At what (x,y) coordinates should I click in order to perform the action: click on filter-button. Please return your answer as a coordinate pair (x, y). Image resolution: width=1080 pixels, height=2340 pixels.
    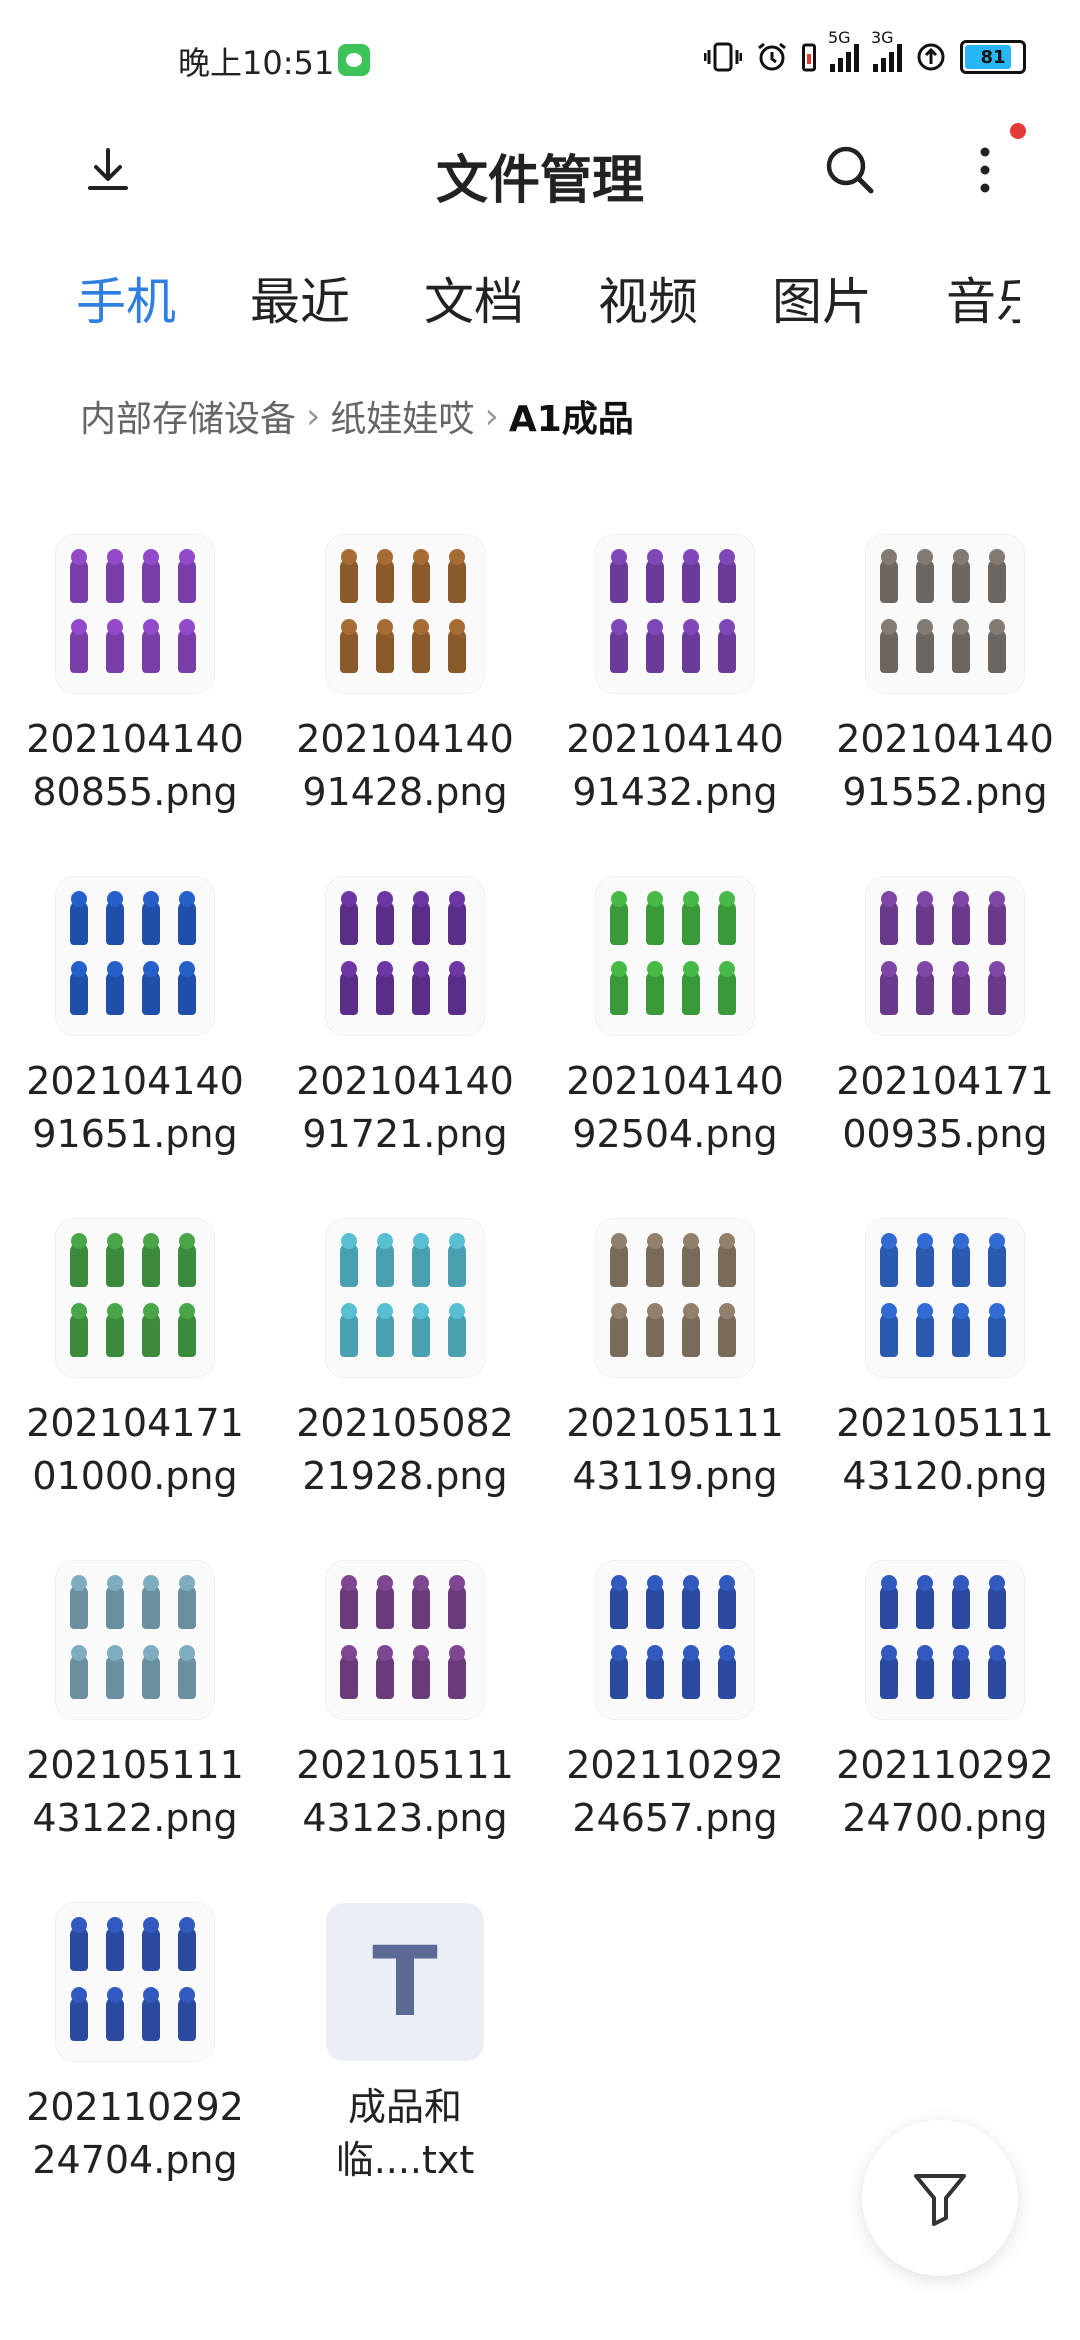
    Looking at the image, I should click on (940, 2198).